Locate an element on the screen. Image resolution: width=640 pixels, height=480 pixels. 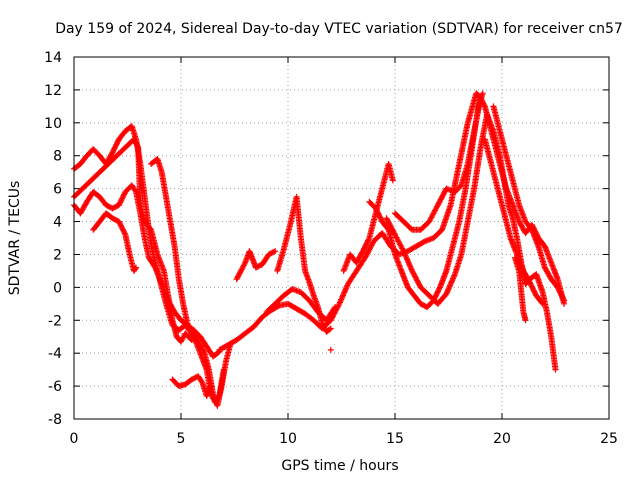
y-tick-labels: -8 -6 -4 -2 0 2 4 6 8 10 12 14 is located at coordinates (53, 239).